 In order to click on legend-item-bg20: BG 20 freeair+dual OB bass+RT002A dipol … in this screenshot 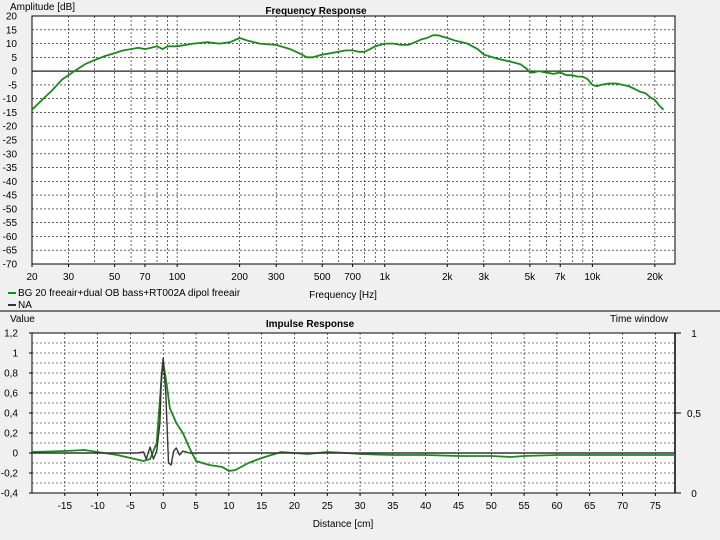, I will do `click(129, 293)`.